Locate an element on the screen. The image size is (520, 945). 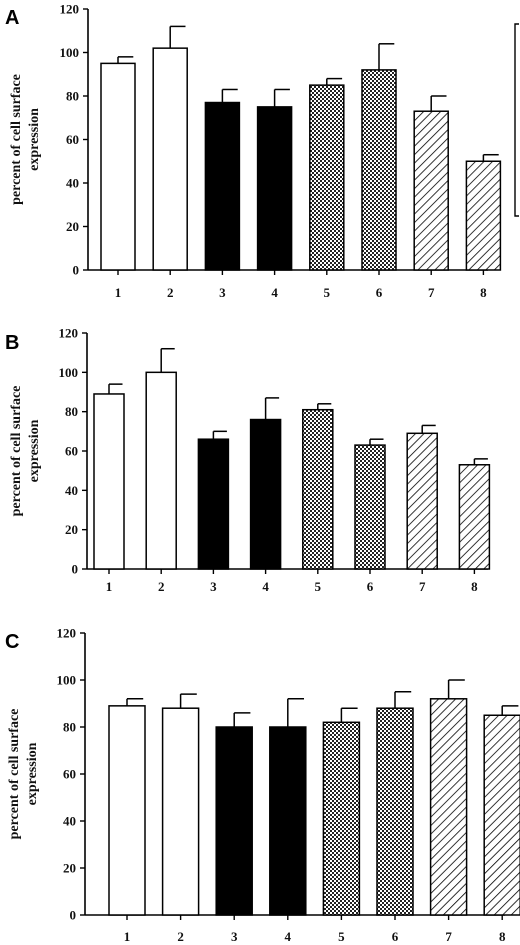
panel-label: C is located at coordinates (12, 642).